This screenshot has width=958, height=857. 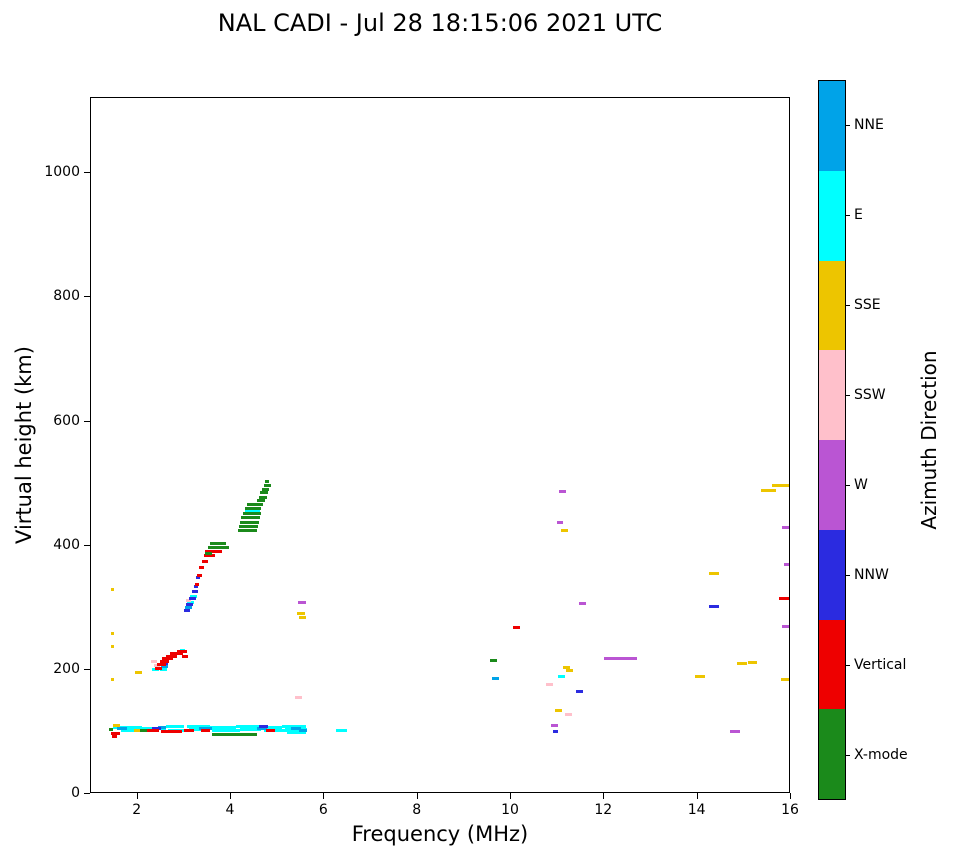 I want to click on colorbar-segment-sse, so click(x=832, y=305).